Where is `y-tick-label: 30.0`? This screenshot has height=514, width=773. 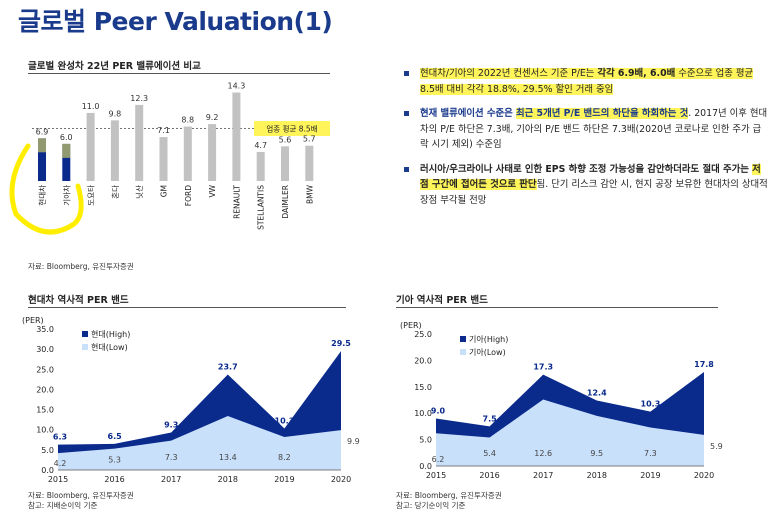 y-tick-label: 30.0 is located at coordinates (45, 349).